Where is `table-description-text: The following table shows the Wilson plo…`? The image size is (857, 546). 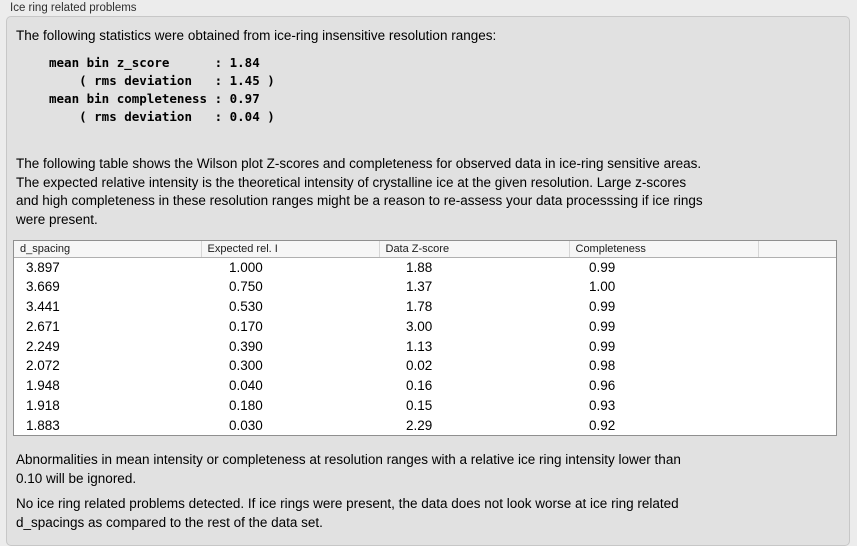 table-description-text: The following table shows the Wilson plo… is located at coordinates (359, 191).